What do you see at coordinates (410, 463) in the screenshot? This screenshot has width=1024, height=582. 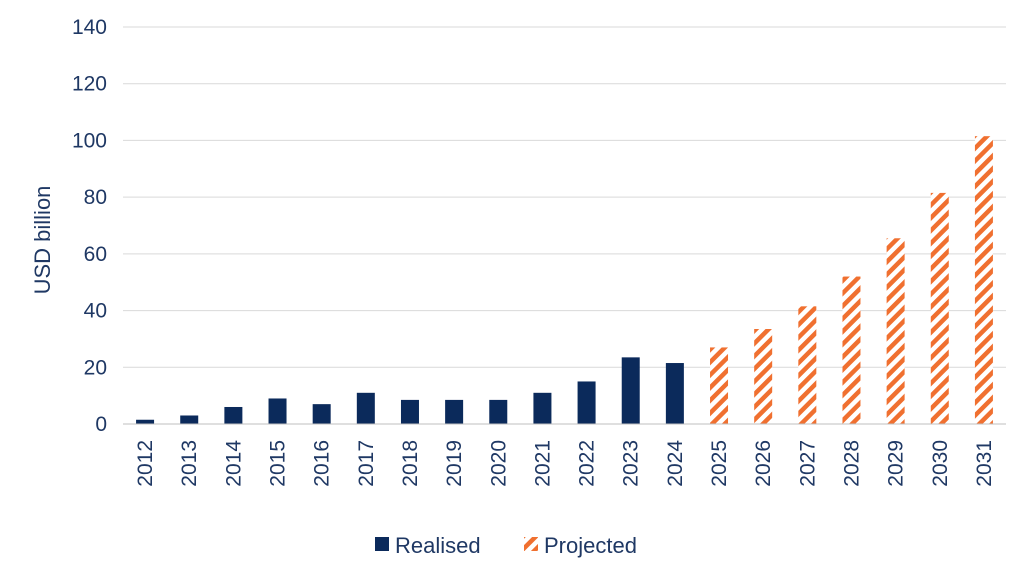 I see `x-tick-label: 2018` at bounding box center [410, 463].